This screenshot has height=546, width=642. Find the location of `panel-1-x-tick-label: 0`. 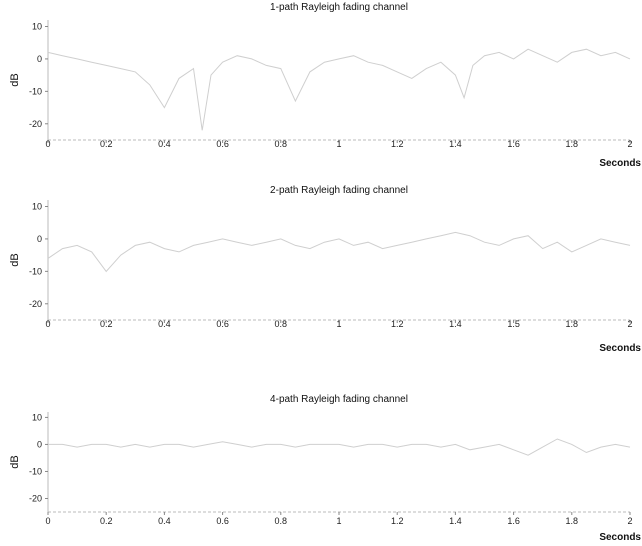

panel-1-x-tick-label: 0 is located at coordinates (47, 144).